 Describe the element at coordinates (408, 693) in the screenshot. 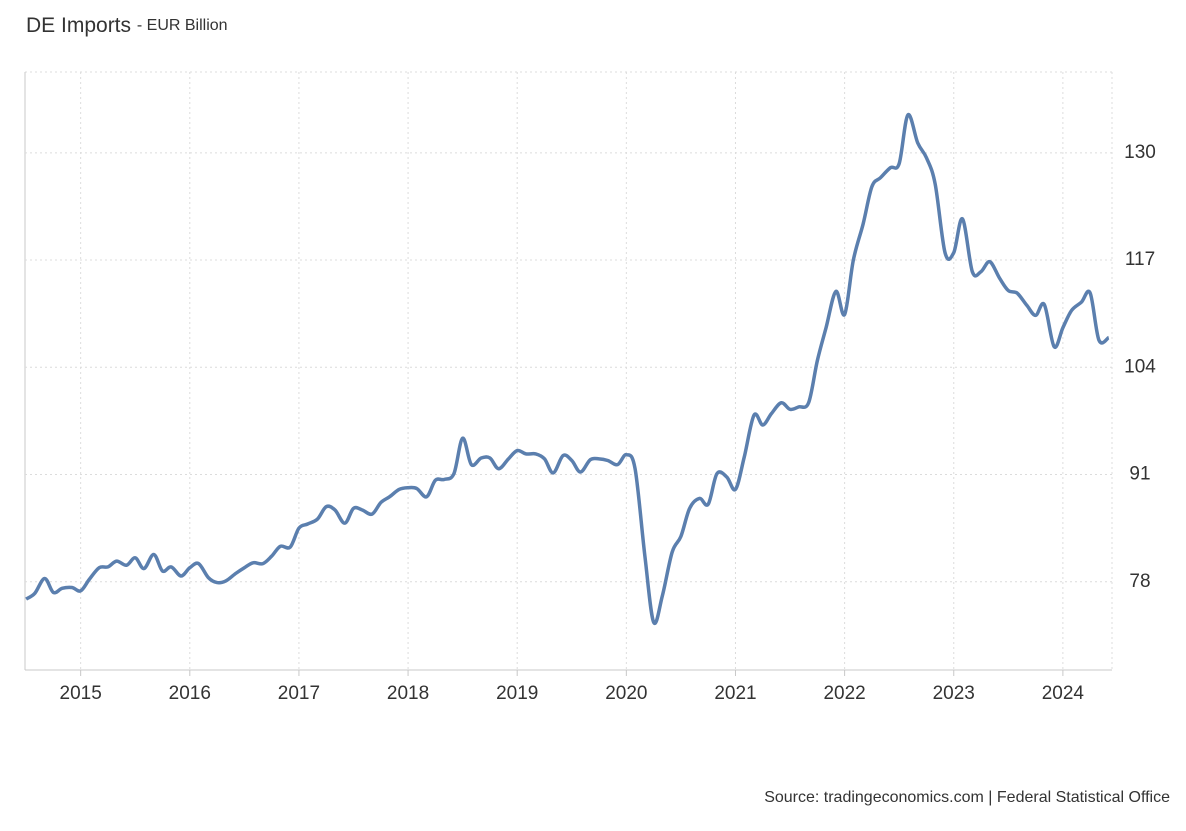

I see `x-tick-label: 2018` at that location.